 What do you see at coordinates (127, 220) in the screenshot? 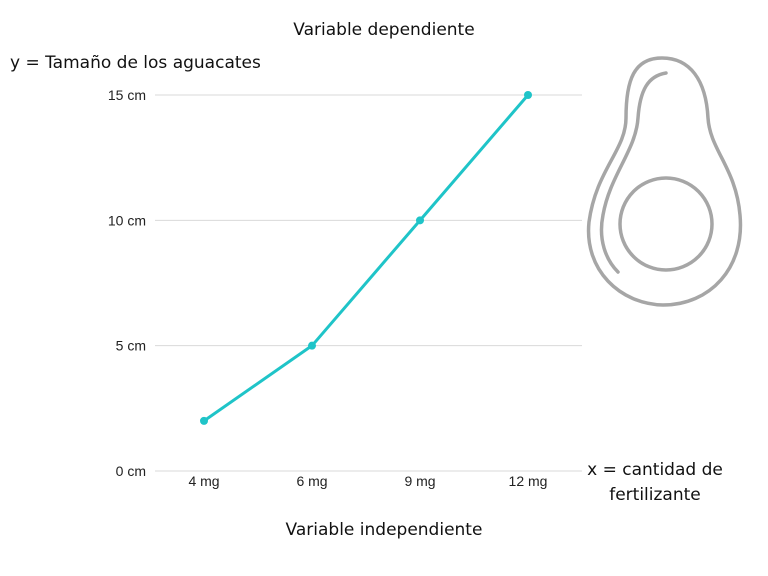
I see `y-tick-label: 10 cm` at bounding box center [127, 220].